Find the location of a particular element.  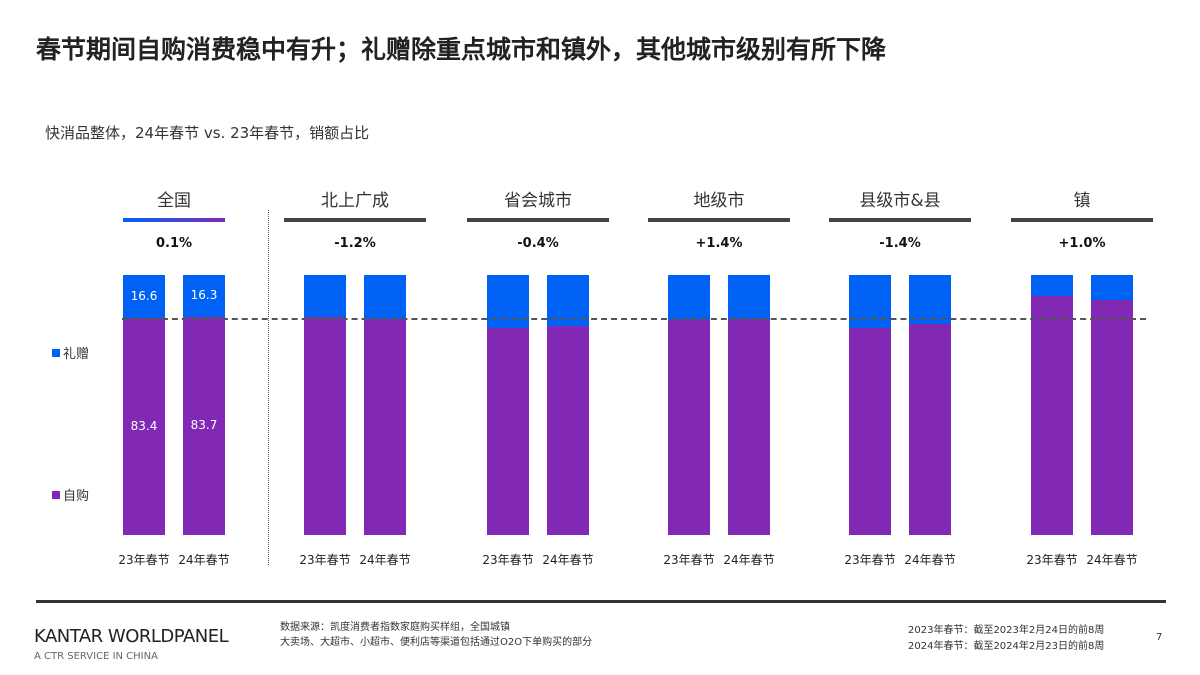

legend-item-gift: 礼赠 is located at coordinates (70, 352).